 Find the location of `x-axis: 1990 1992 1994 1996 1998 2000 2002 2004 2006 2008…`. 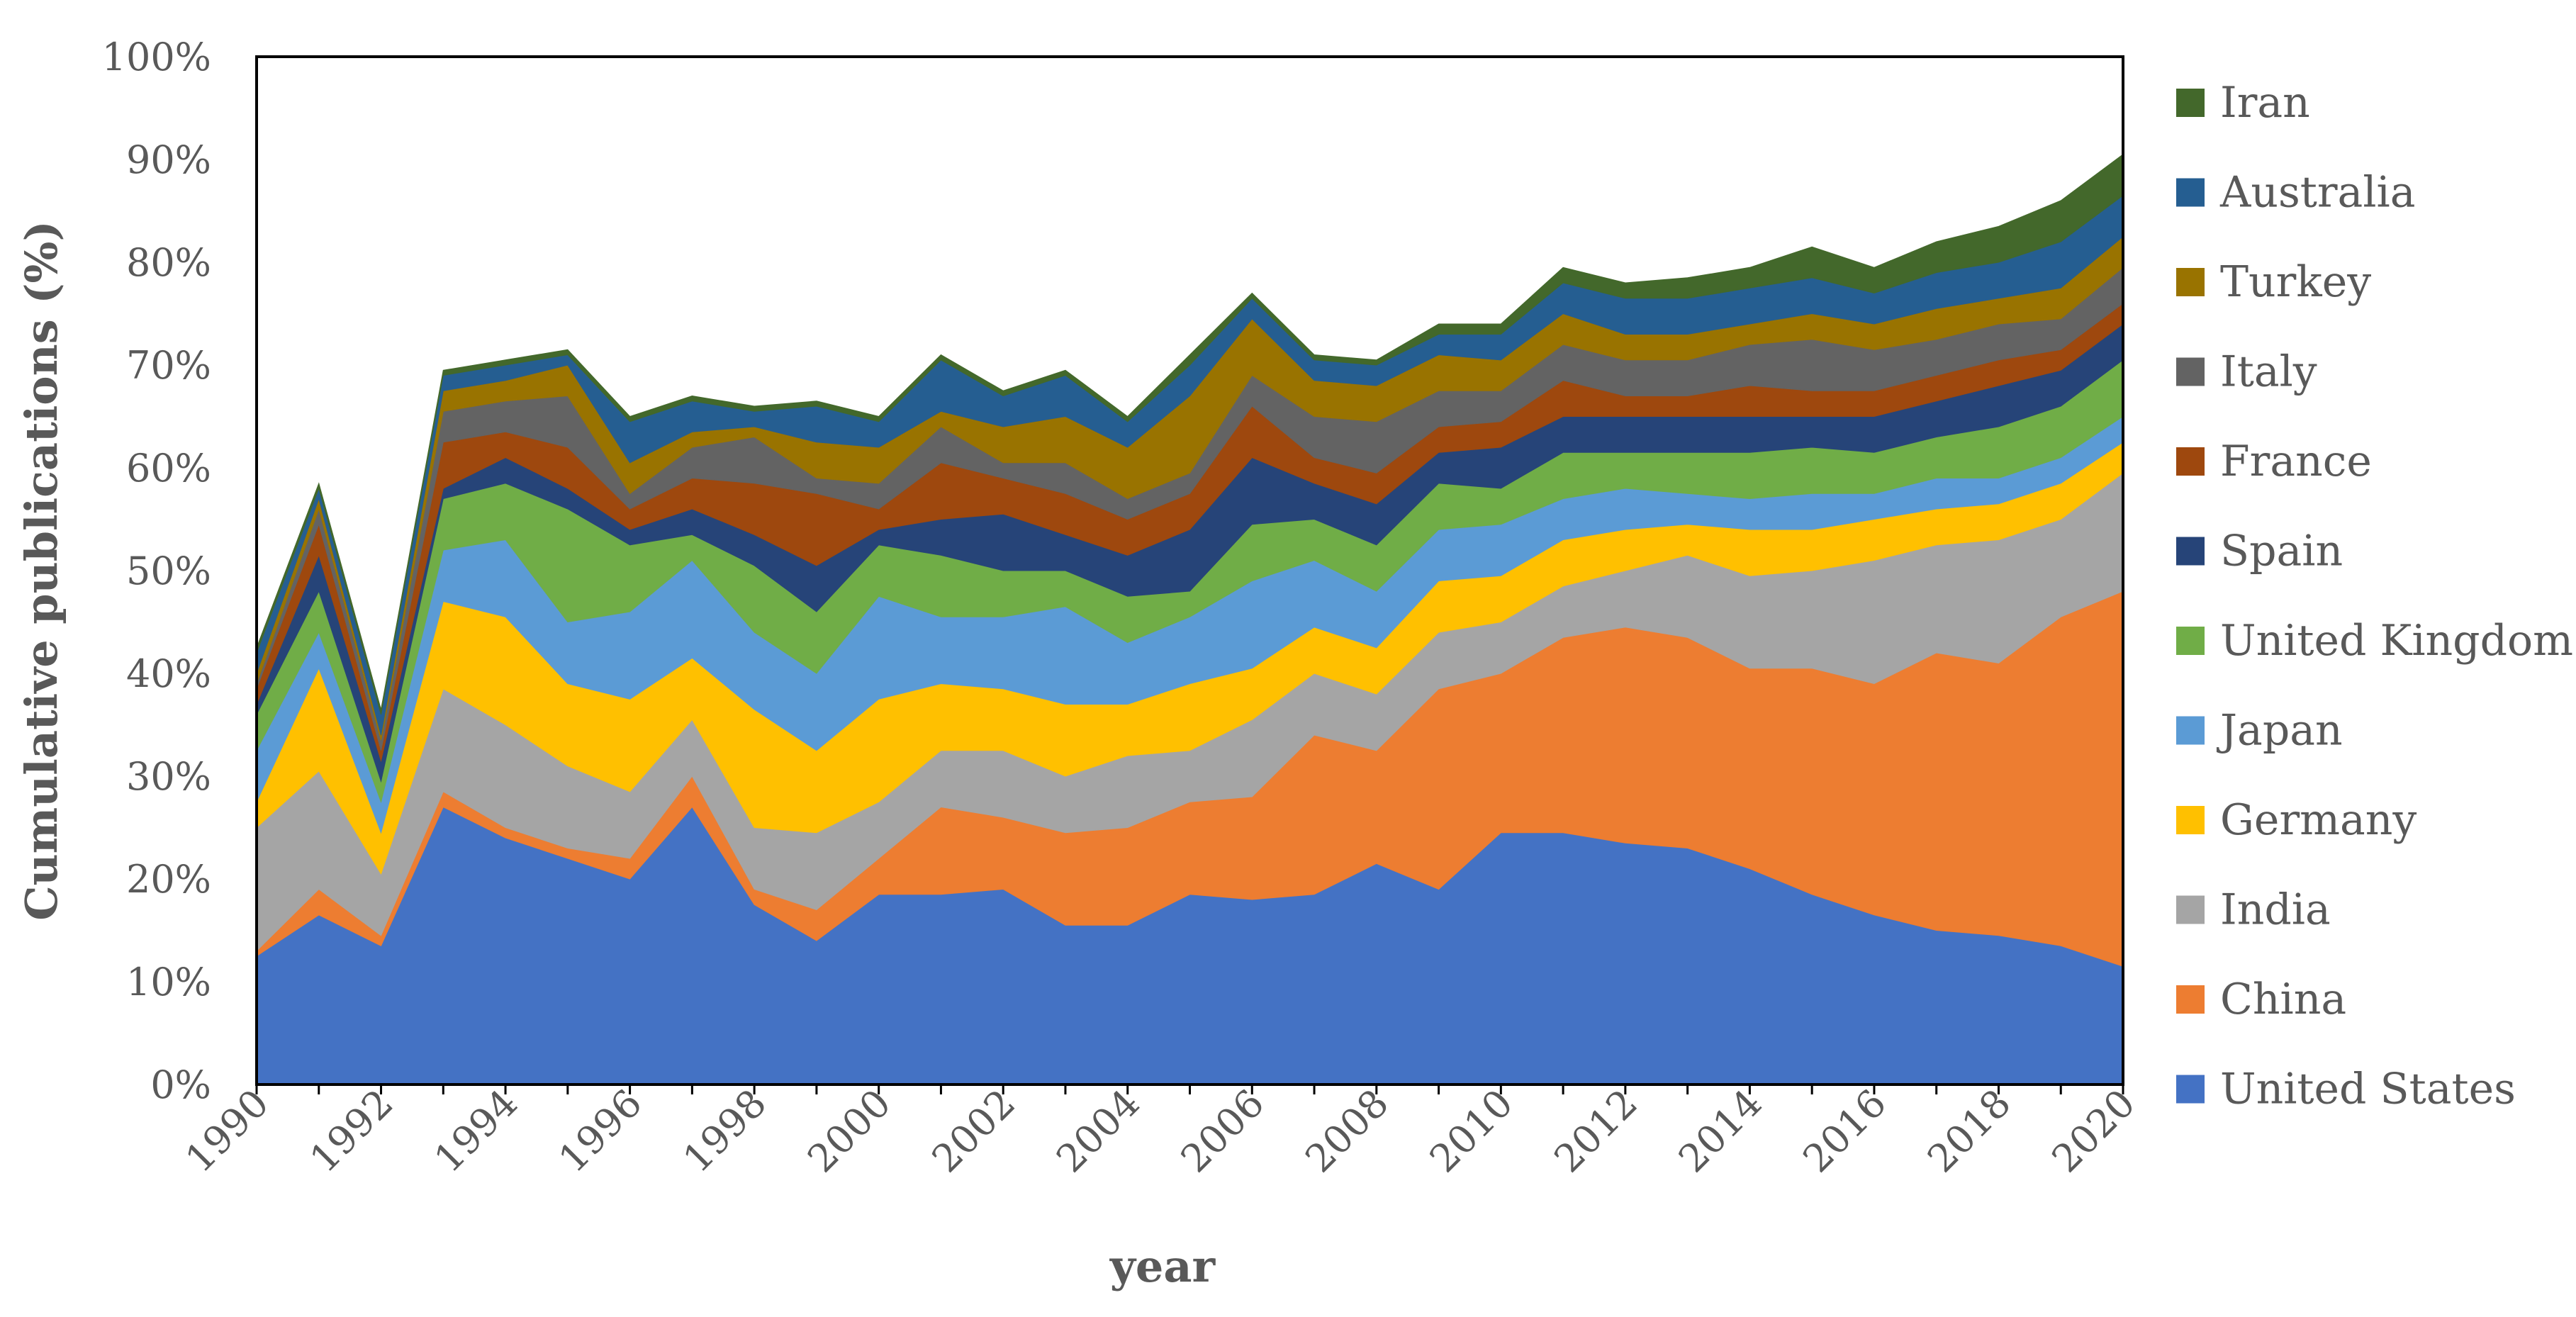

x-axis: 1990 1992 1994 1996 1998 2000 2002 2004 2006 2008… is located at coordinates (1160, 1131).